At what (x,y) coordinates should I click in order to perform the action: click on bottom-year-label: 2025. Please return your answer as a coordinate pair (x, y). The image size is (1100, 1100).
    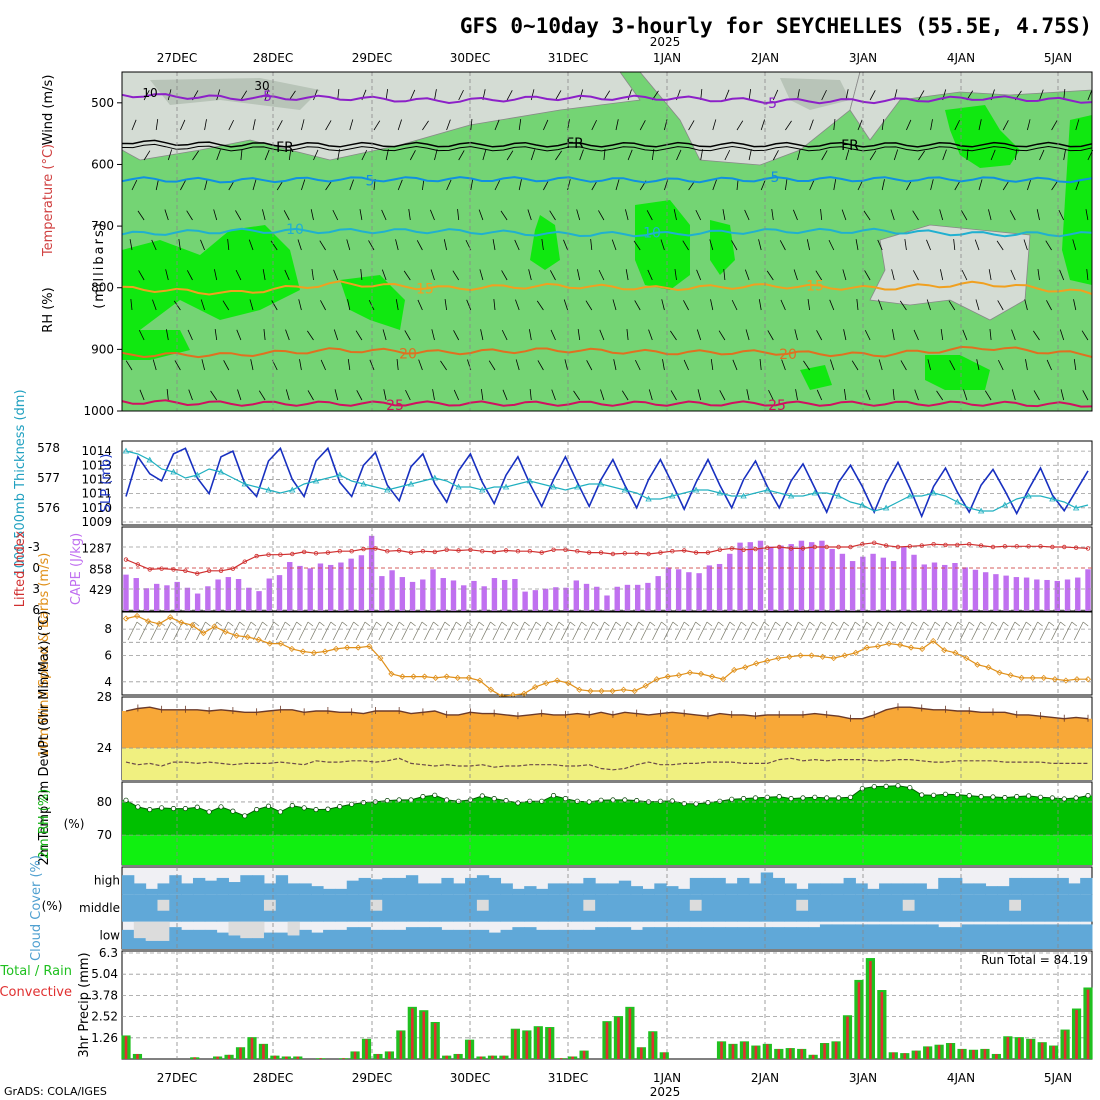
    Looking at the image, I should click on (665, 1092).